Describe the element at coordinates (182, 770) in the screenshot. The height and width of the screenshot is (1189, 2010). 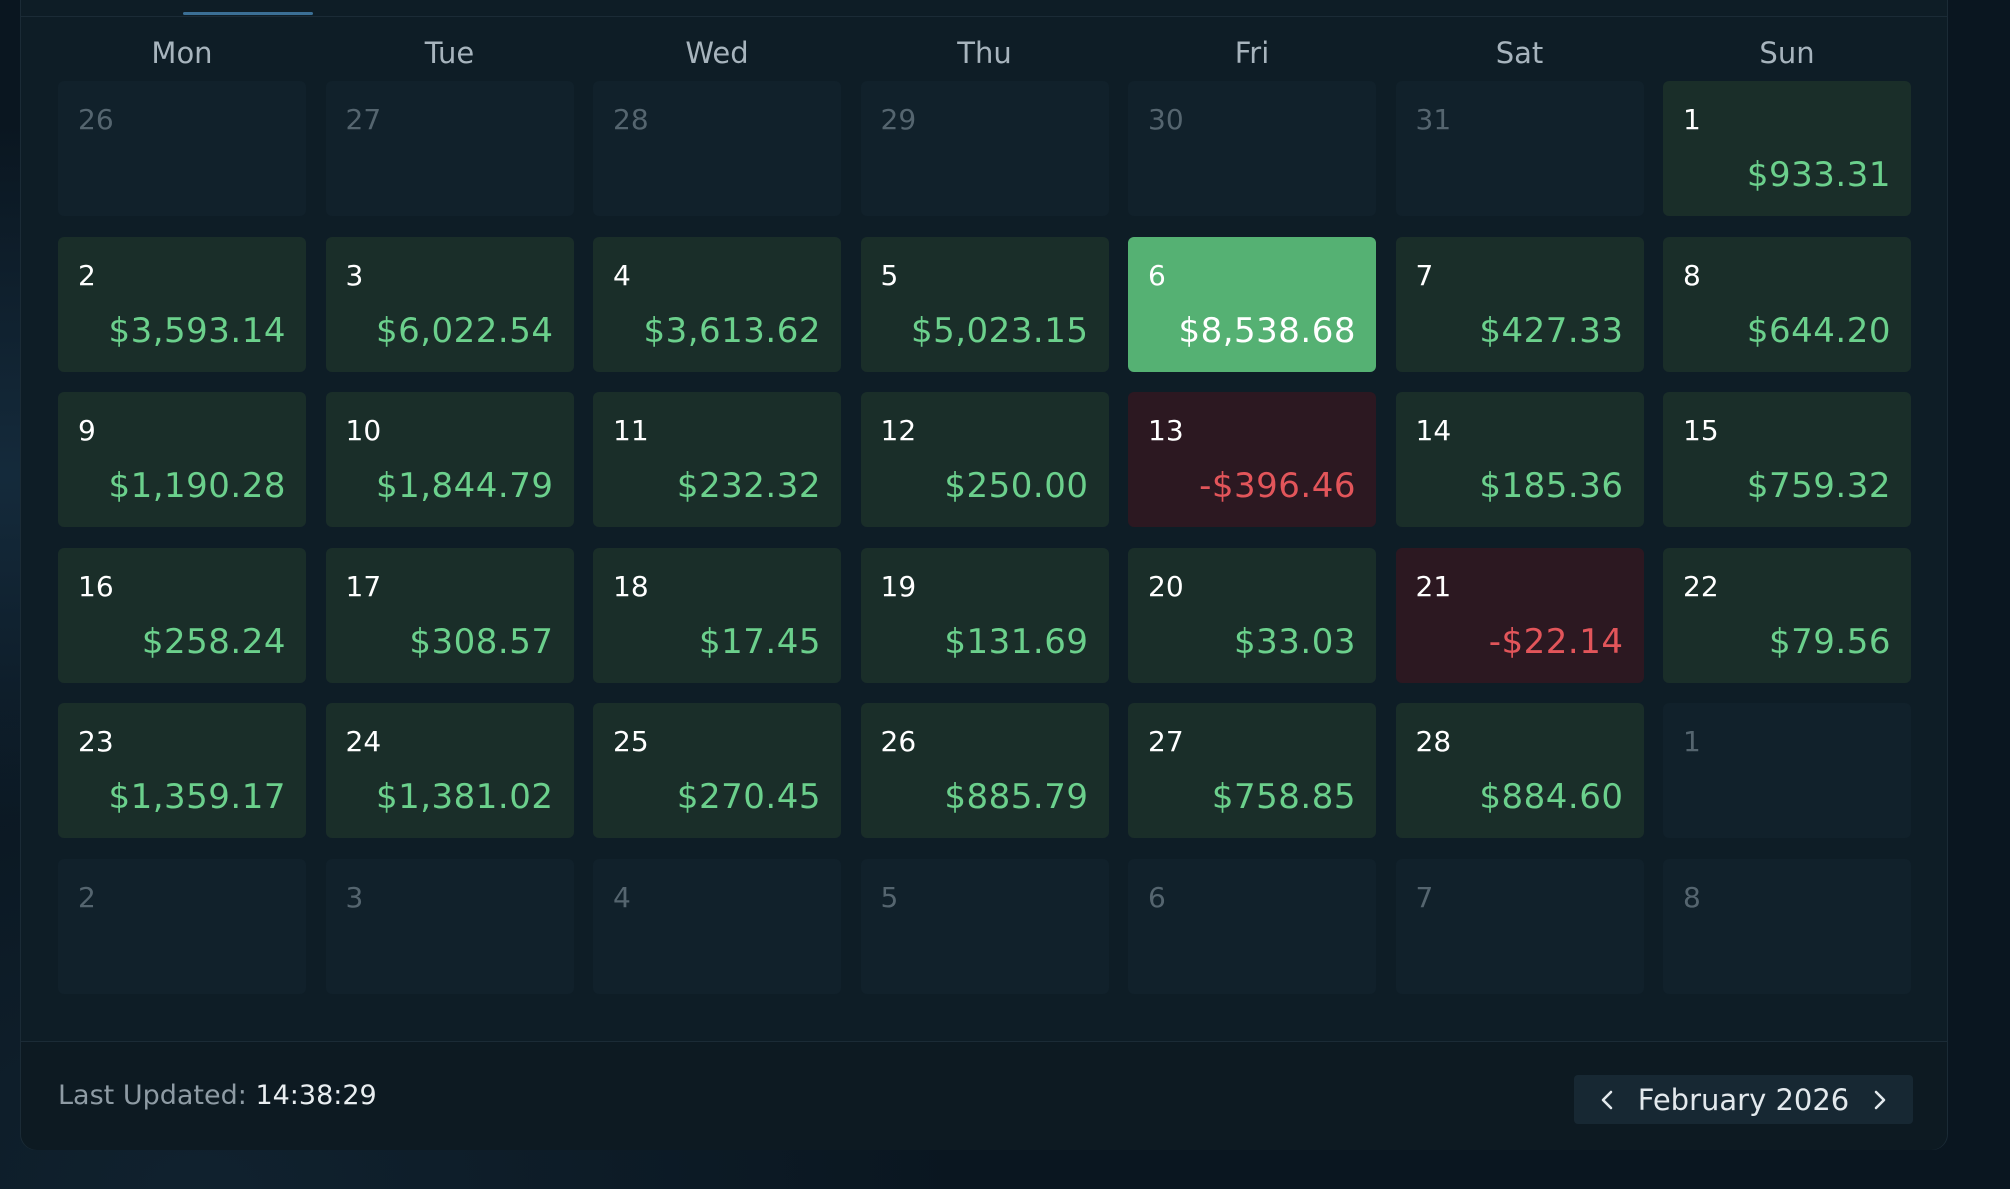
I see `calendar-day-cell: 23 $1,359.17` at that location.